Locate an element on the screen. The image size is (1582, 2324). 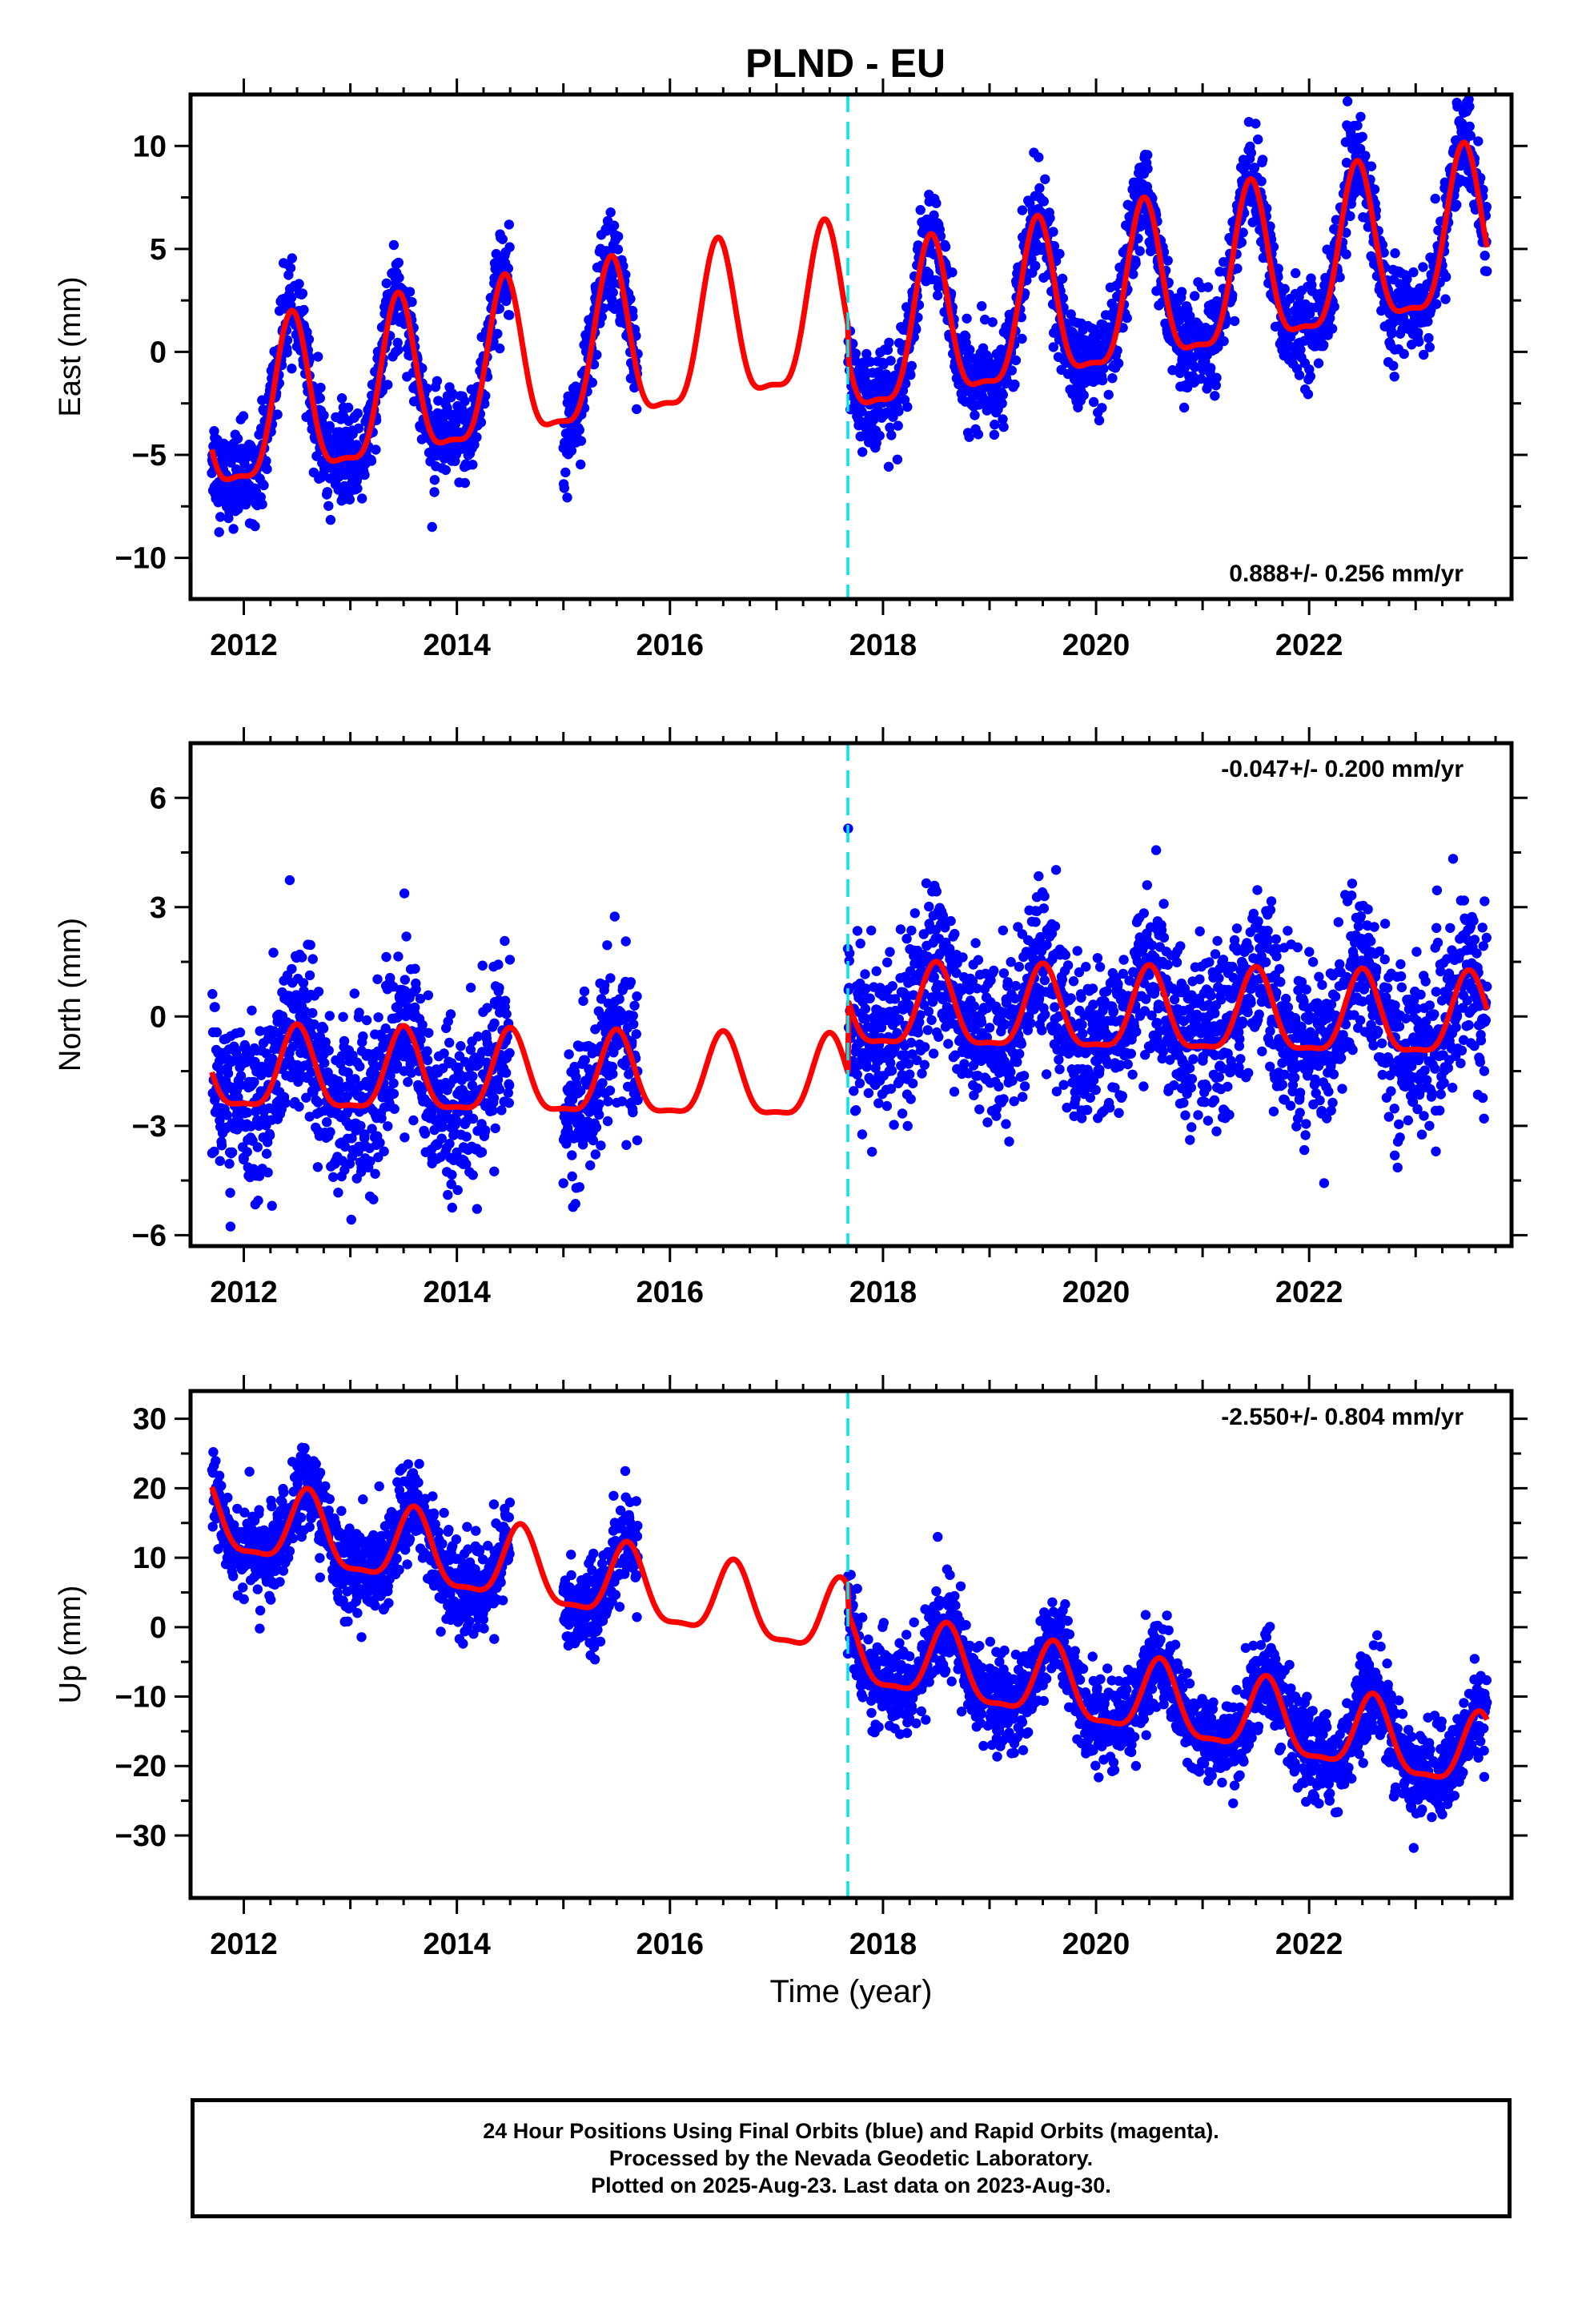
y-tick-label-east--5: −5 is located at coordinates (149, 456).